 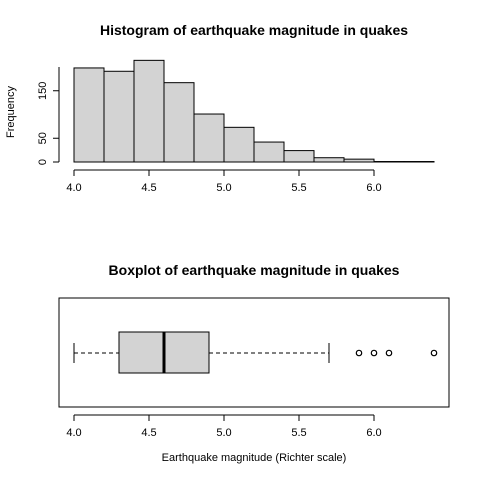 I want to click on boxplot-x-tick-label: 4.5, so click(x=148, y=433).